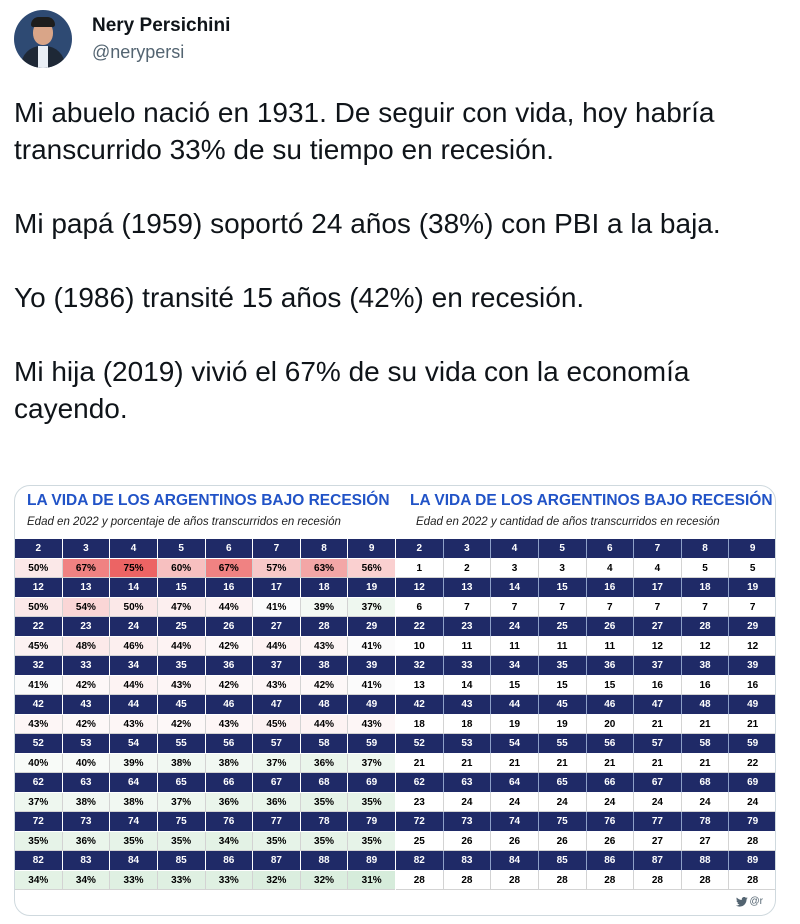  I want to click on age-cell: 5, so click(181, 549).